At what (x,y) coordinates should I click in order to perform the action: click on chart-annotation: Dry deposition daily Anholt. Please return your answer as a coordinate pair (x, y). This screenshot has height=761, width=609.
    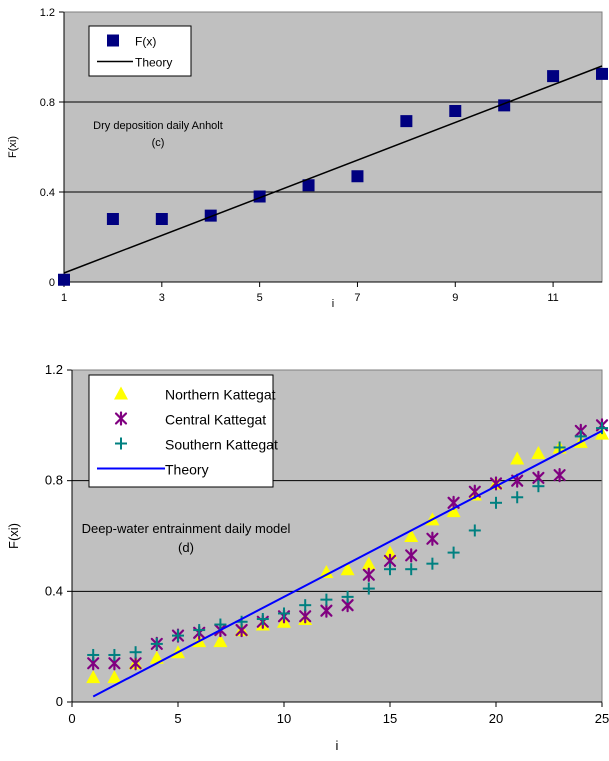
    Looking at the image, I should click on (158, 126).